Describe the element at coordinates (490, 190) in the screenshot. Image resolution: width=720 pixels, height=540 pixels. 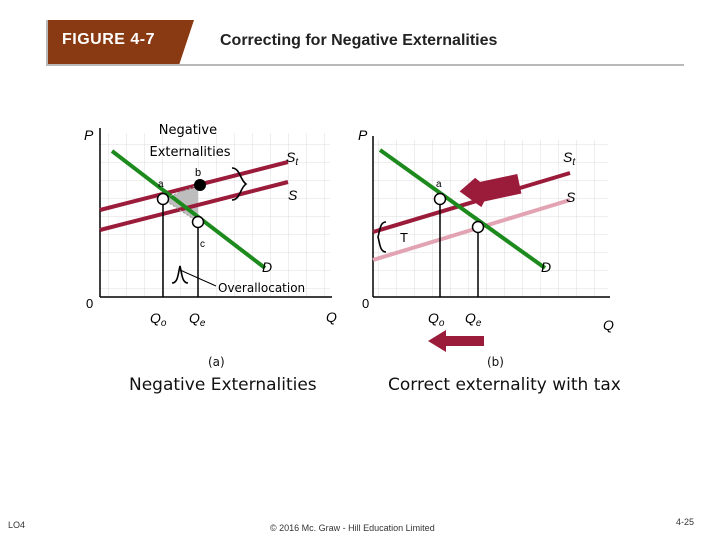
I see `panel-b-shift-arrow-icon` at that location.